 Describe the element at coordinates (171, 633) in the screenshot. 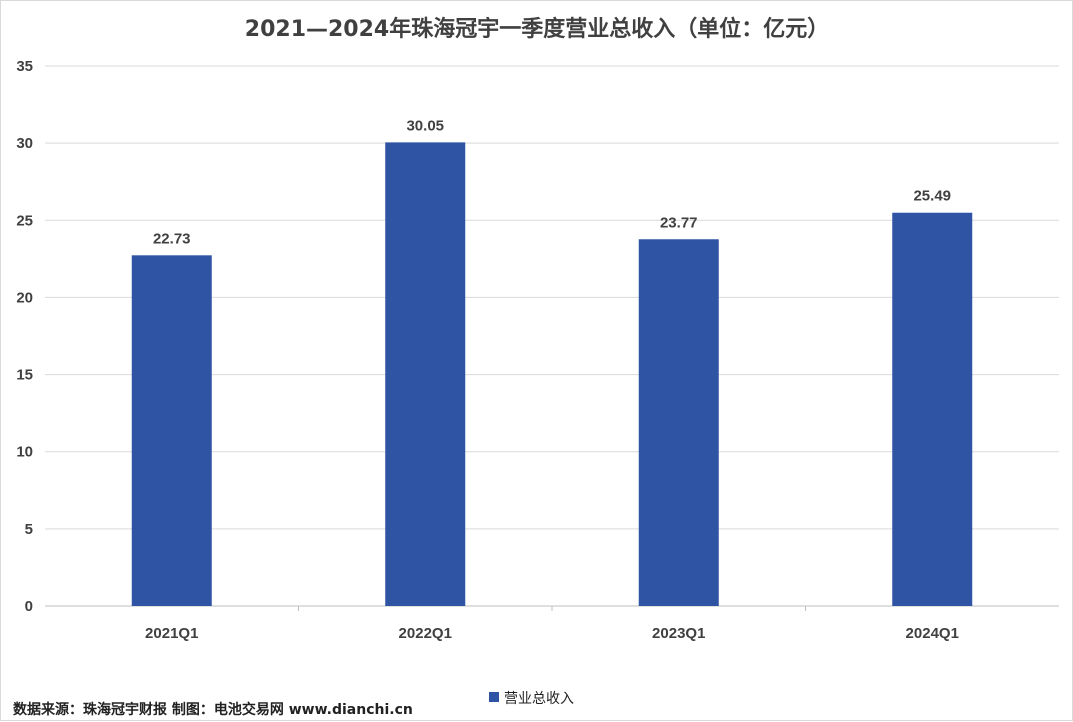

I see `x-tick-label: 2021Q1` at that location.